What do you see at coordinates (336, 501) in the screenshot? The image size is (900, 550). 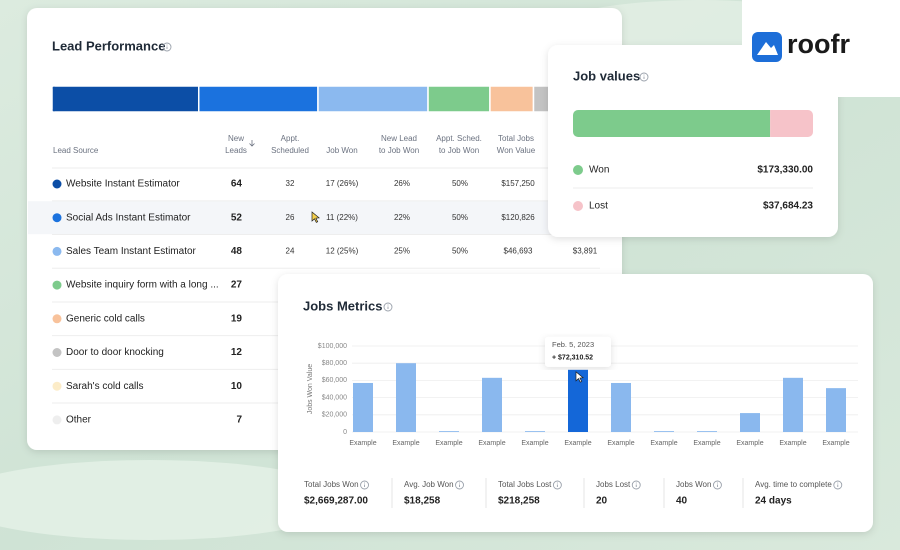 I see `stat-value: $2,669,287.00` at bounding box center [336, 501].